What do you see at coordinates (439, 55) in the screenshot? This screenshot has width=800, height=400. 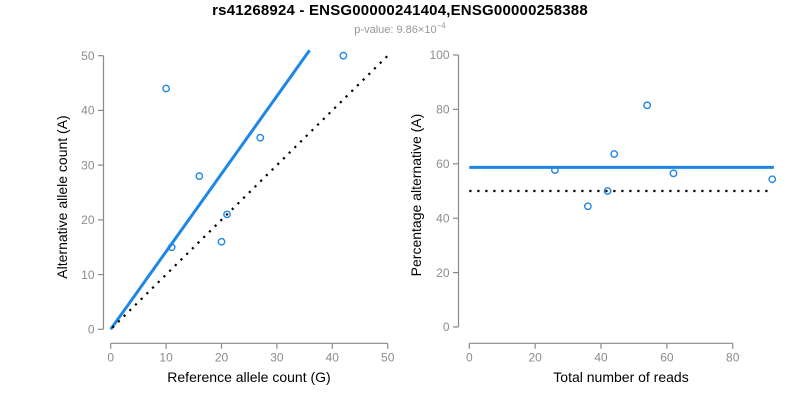 I see `y-tick-label: 100` at bounding box center [439, 55].